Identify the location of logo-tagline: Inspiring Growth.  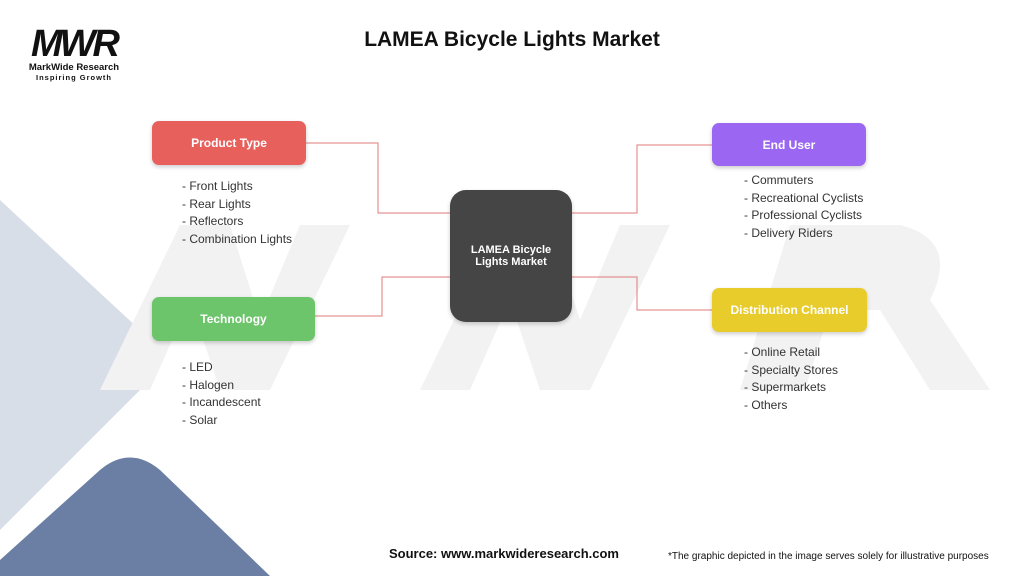
(74, 77).